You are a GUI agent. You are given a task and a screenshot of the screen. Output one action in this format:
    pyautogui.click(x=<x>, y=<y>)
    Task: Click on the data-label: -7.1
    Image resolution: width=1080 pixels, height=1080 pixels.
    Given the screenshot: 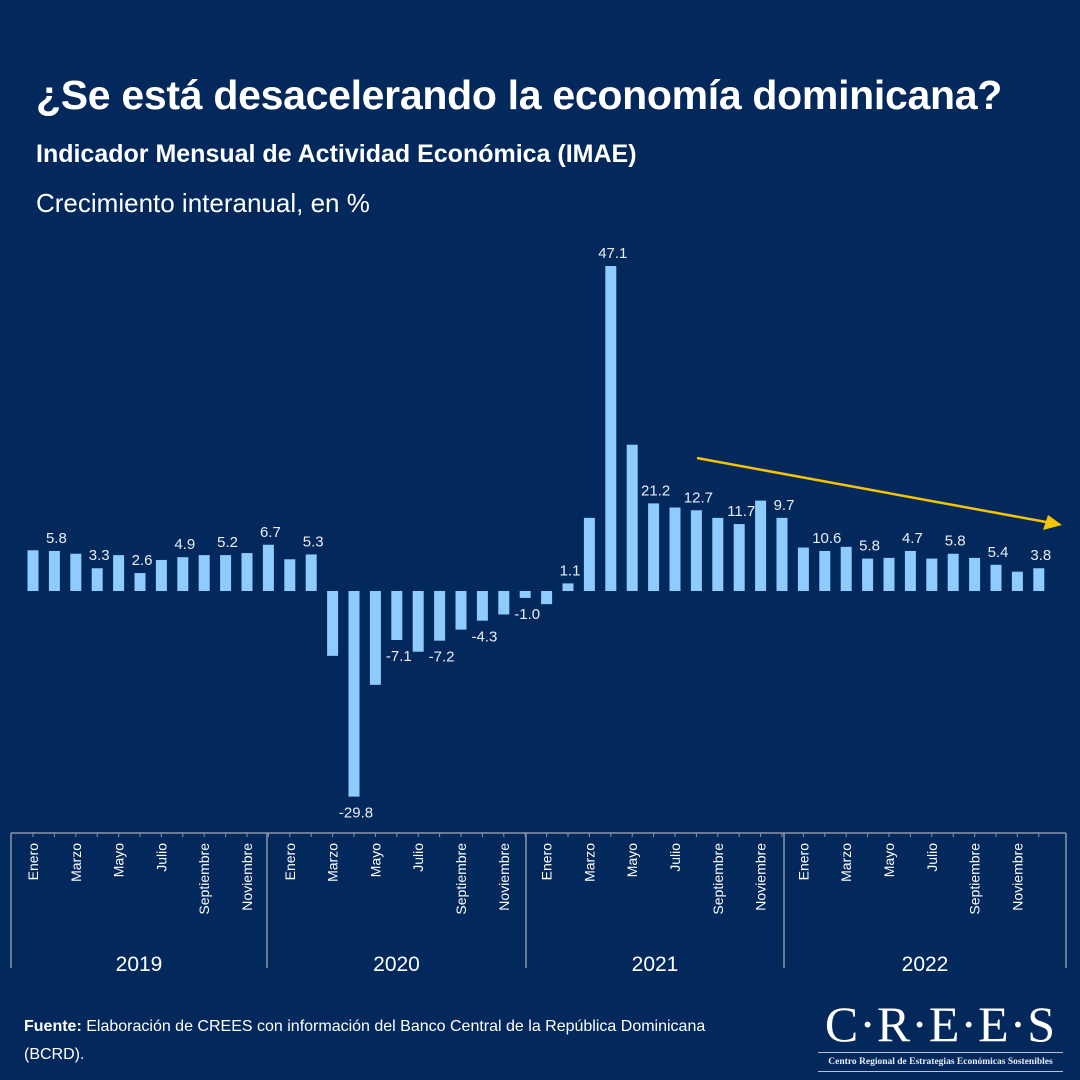 What is the action you would take?
    pyautogui.click(x=399, y=656)
    